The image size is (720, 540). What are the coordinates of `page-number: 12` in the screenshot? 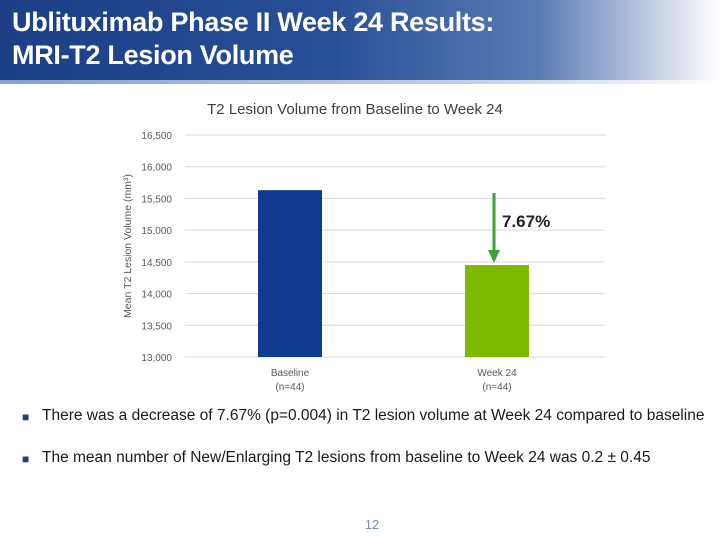 It's located at (372, 524).